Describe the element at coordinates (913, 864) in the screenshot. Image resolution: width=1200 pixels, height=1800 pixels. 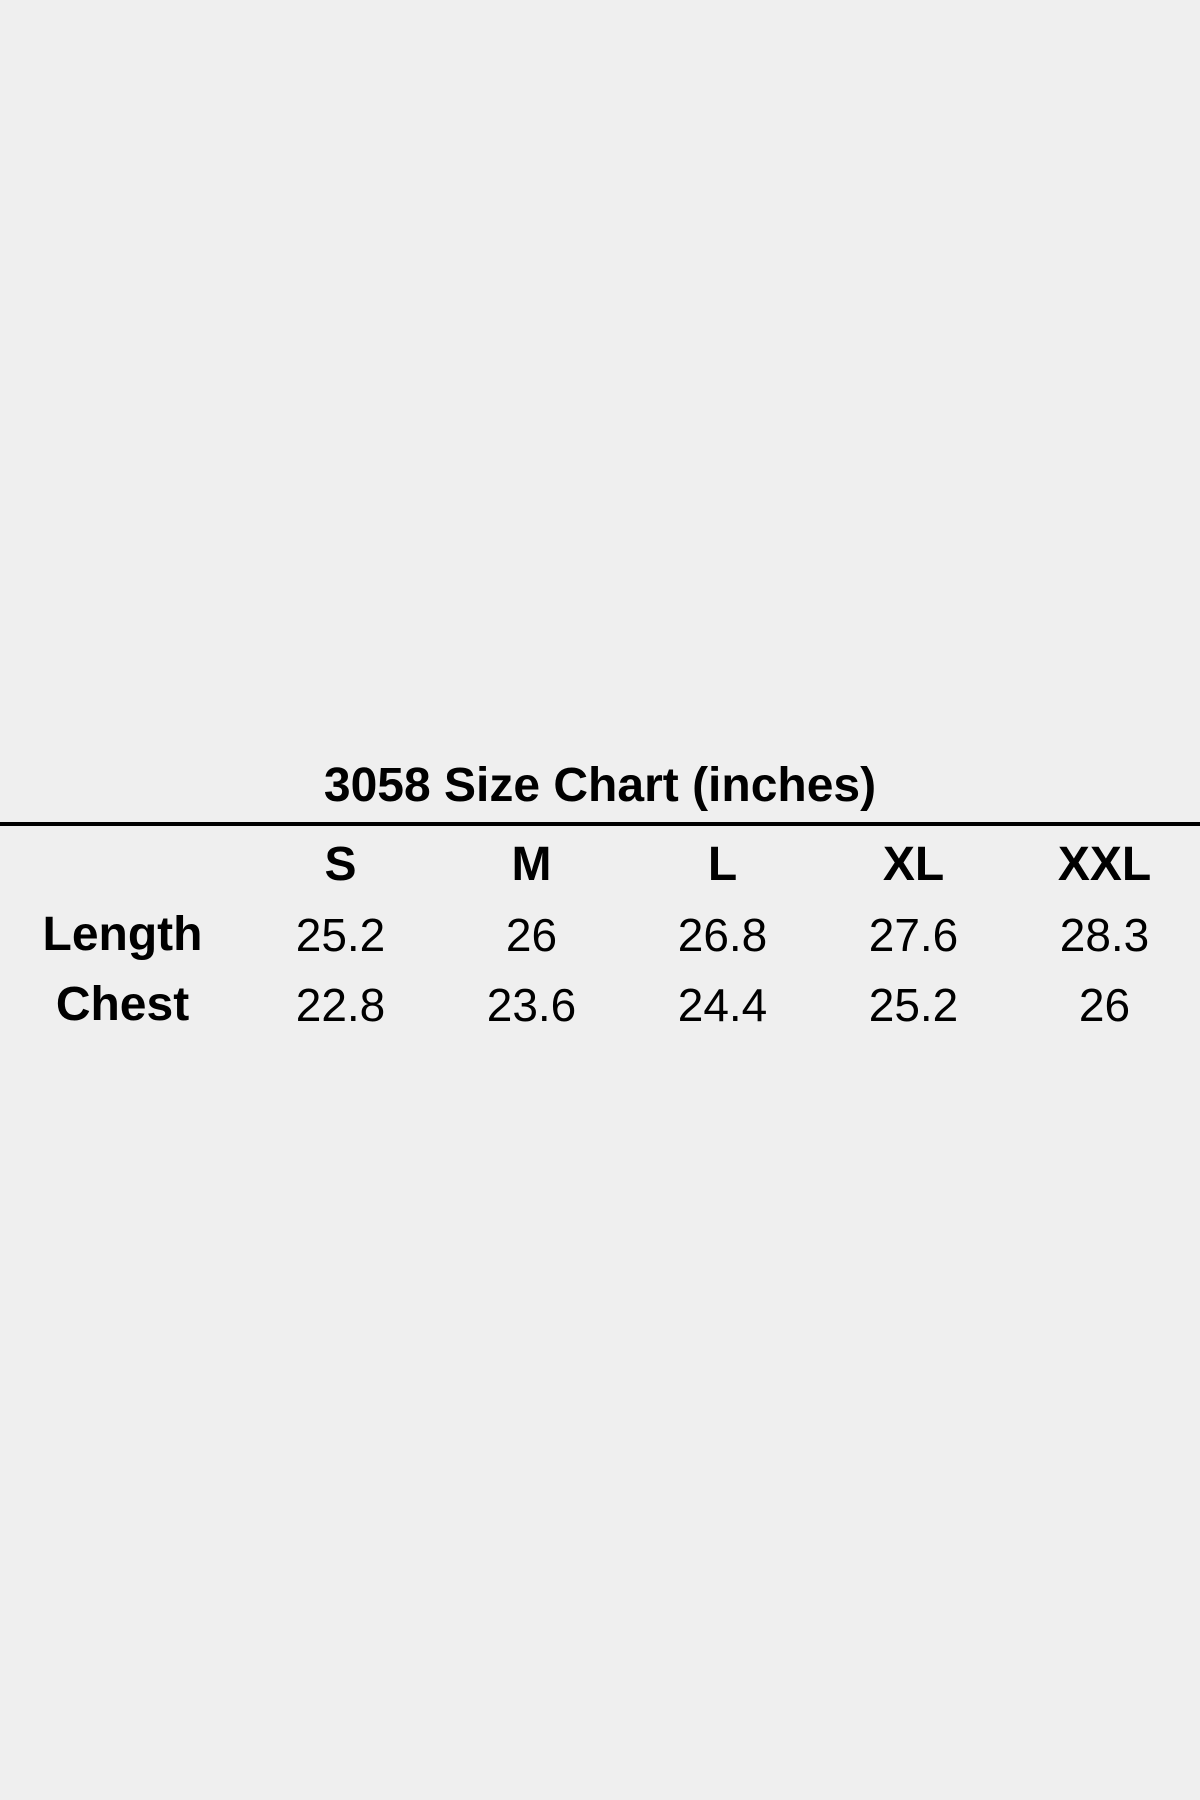
I see `column-header-xl: XL` at that location.